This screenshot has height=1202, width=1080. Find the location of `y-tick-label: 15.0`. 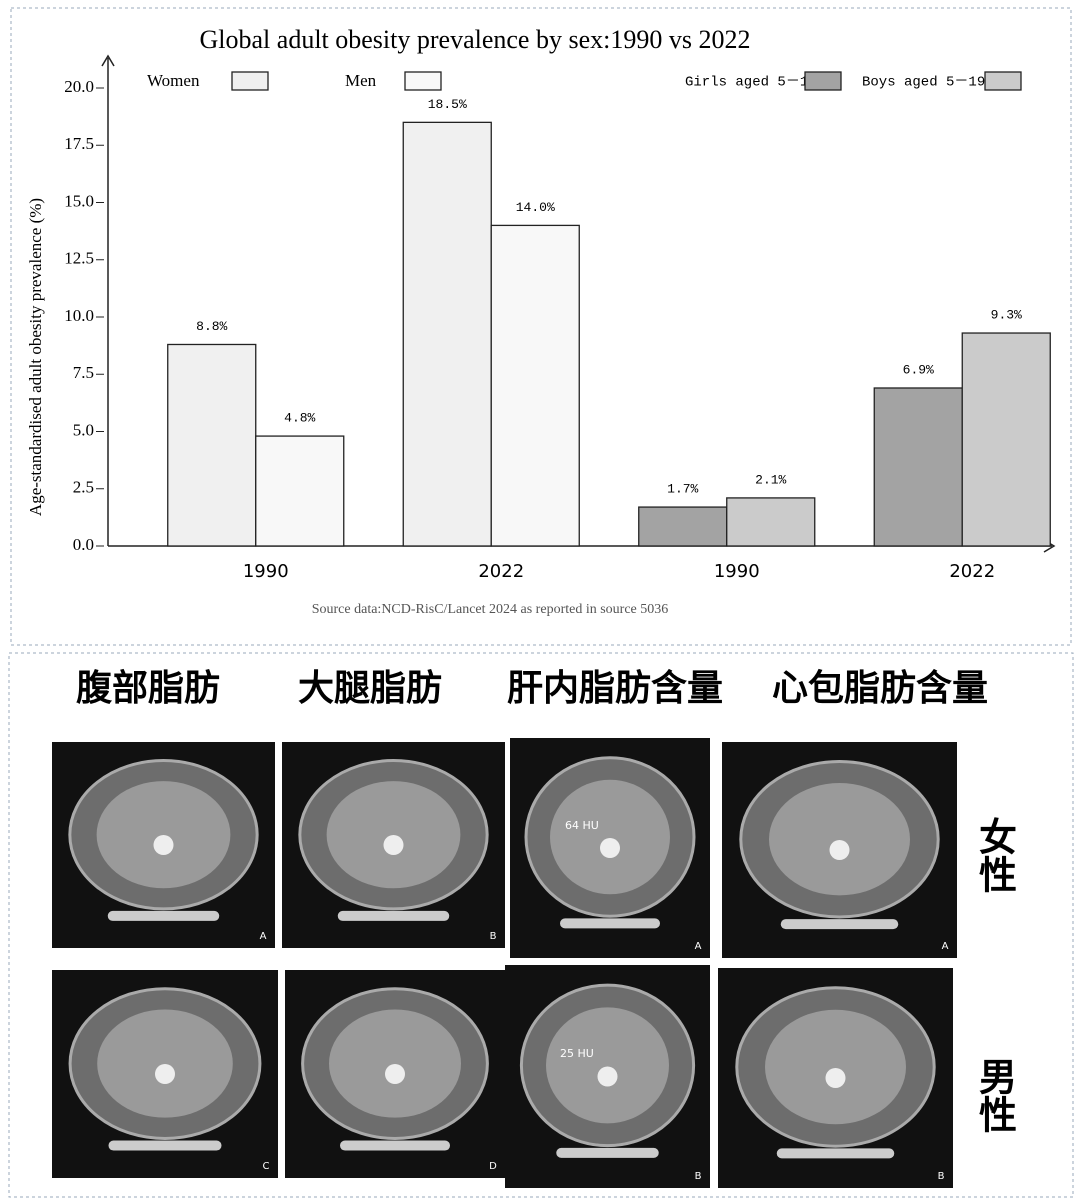

y-tick-label: 15.0 is located at coordinates (79, 200).